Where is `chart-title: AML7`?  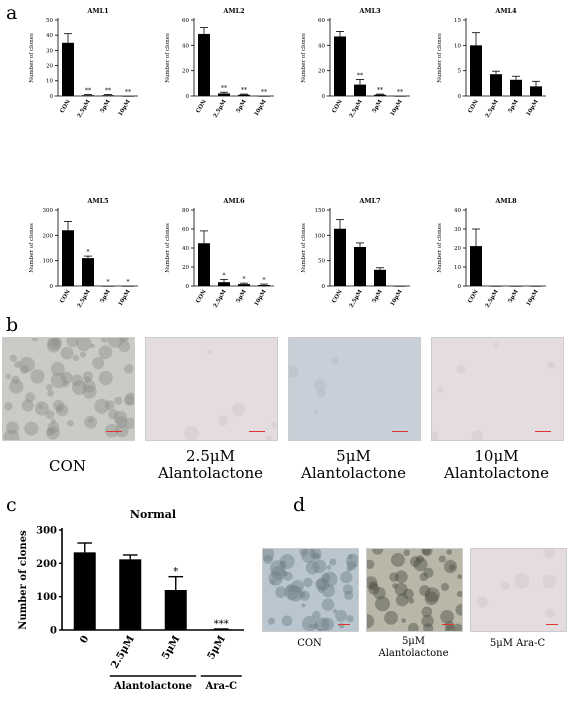 chart-title: AML7 is located at coordinates (369, 201).